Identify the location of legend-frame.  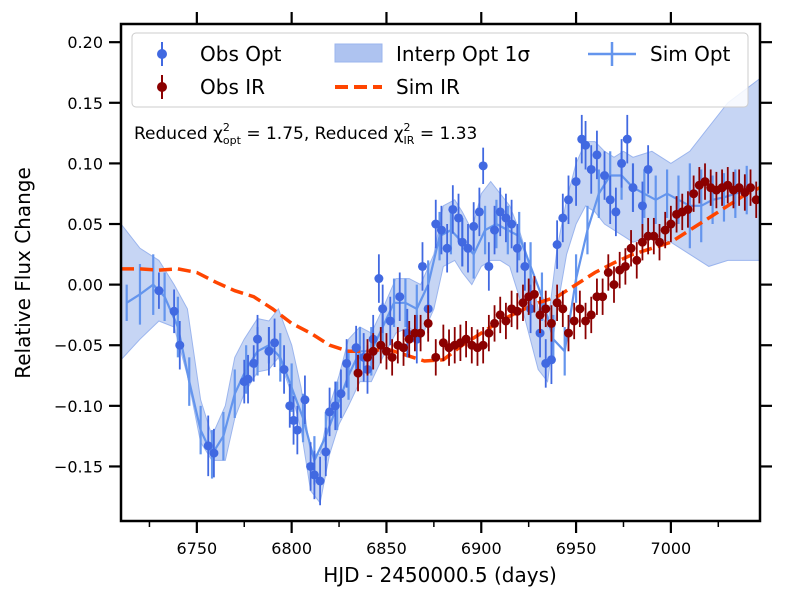
(440, 70).